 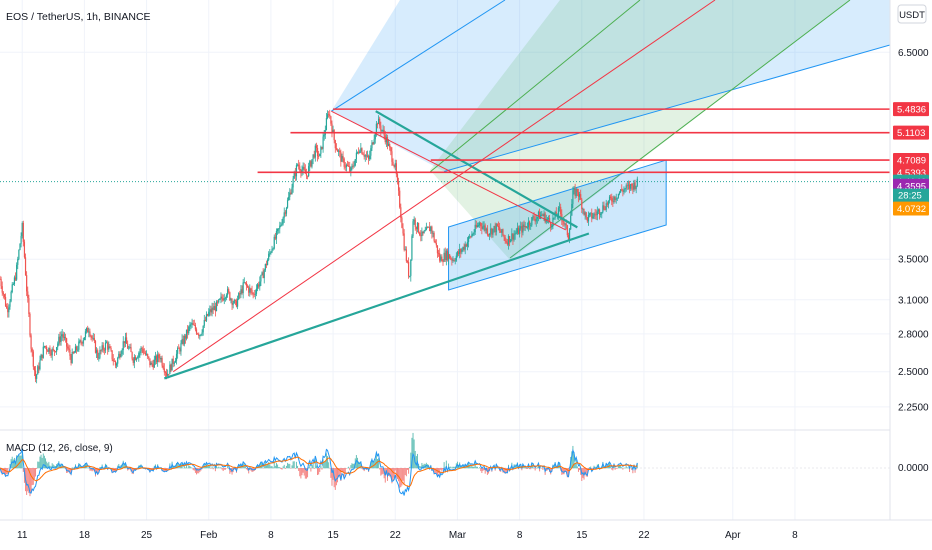 What do you see at coordinates (407, 535) in the screenshot?
I see `time-scale: 11 18 25 Feb 8 15 22 Mar 8 15 22 Apr 8` at bounding box center [407, 535].